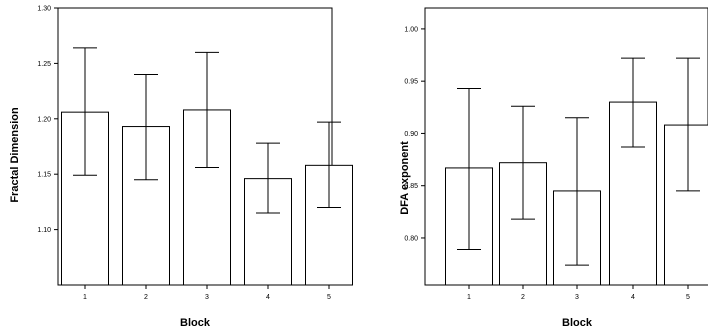 This screenshot has width=708, height=332. What do you see at coordinates (44, 119) in the screenshot?
I see `y-tick-label: 1.20` at bounding box center [44, 119].